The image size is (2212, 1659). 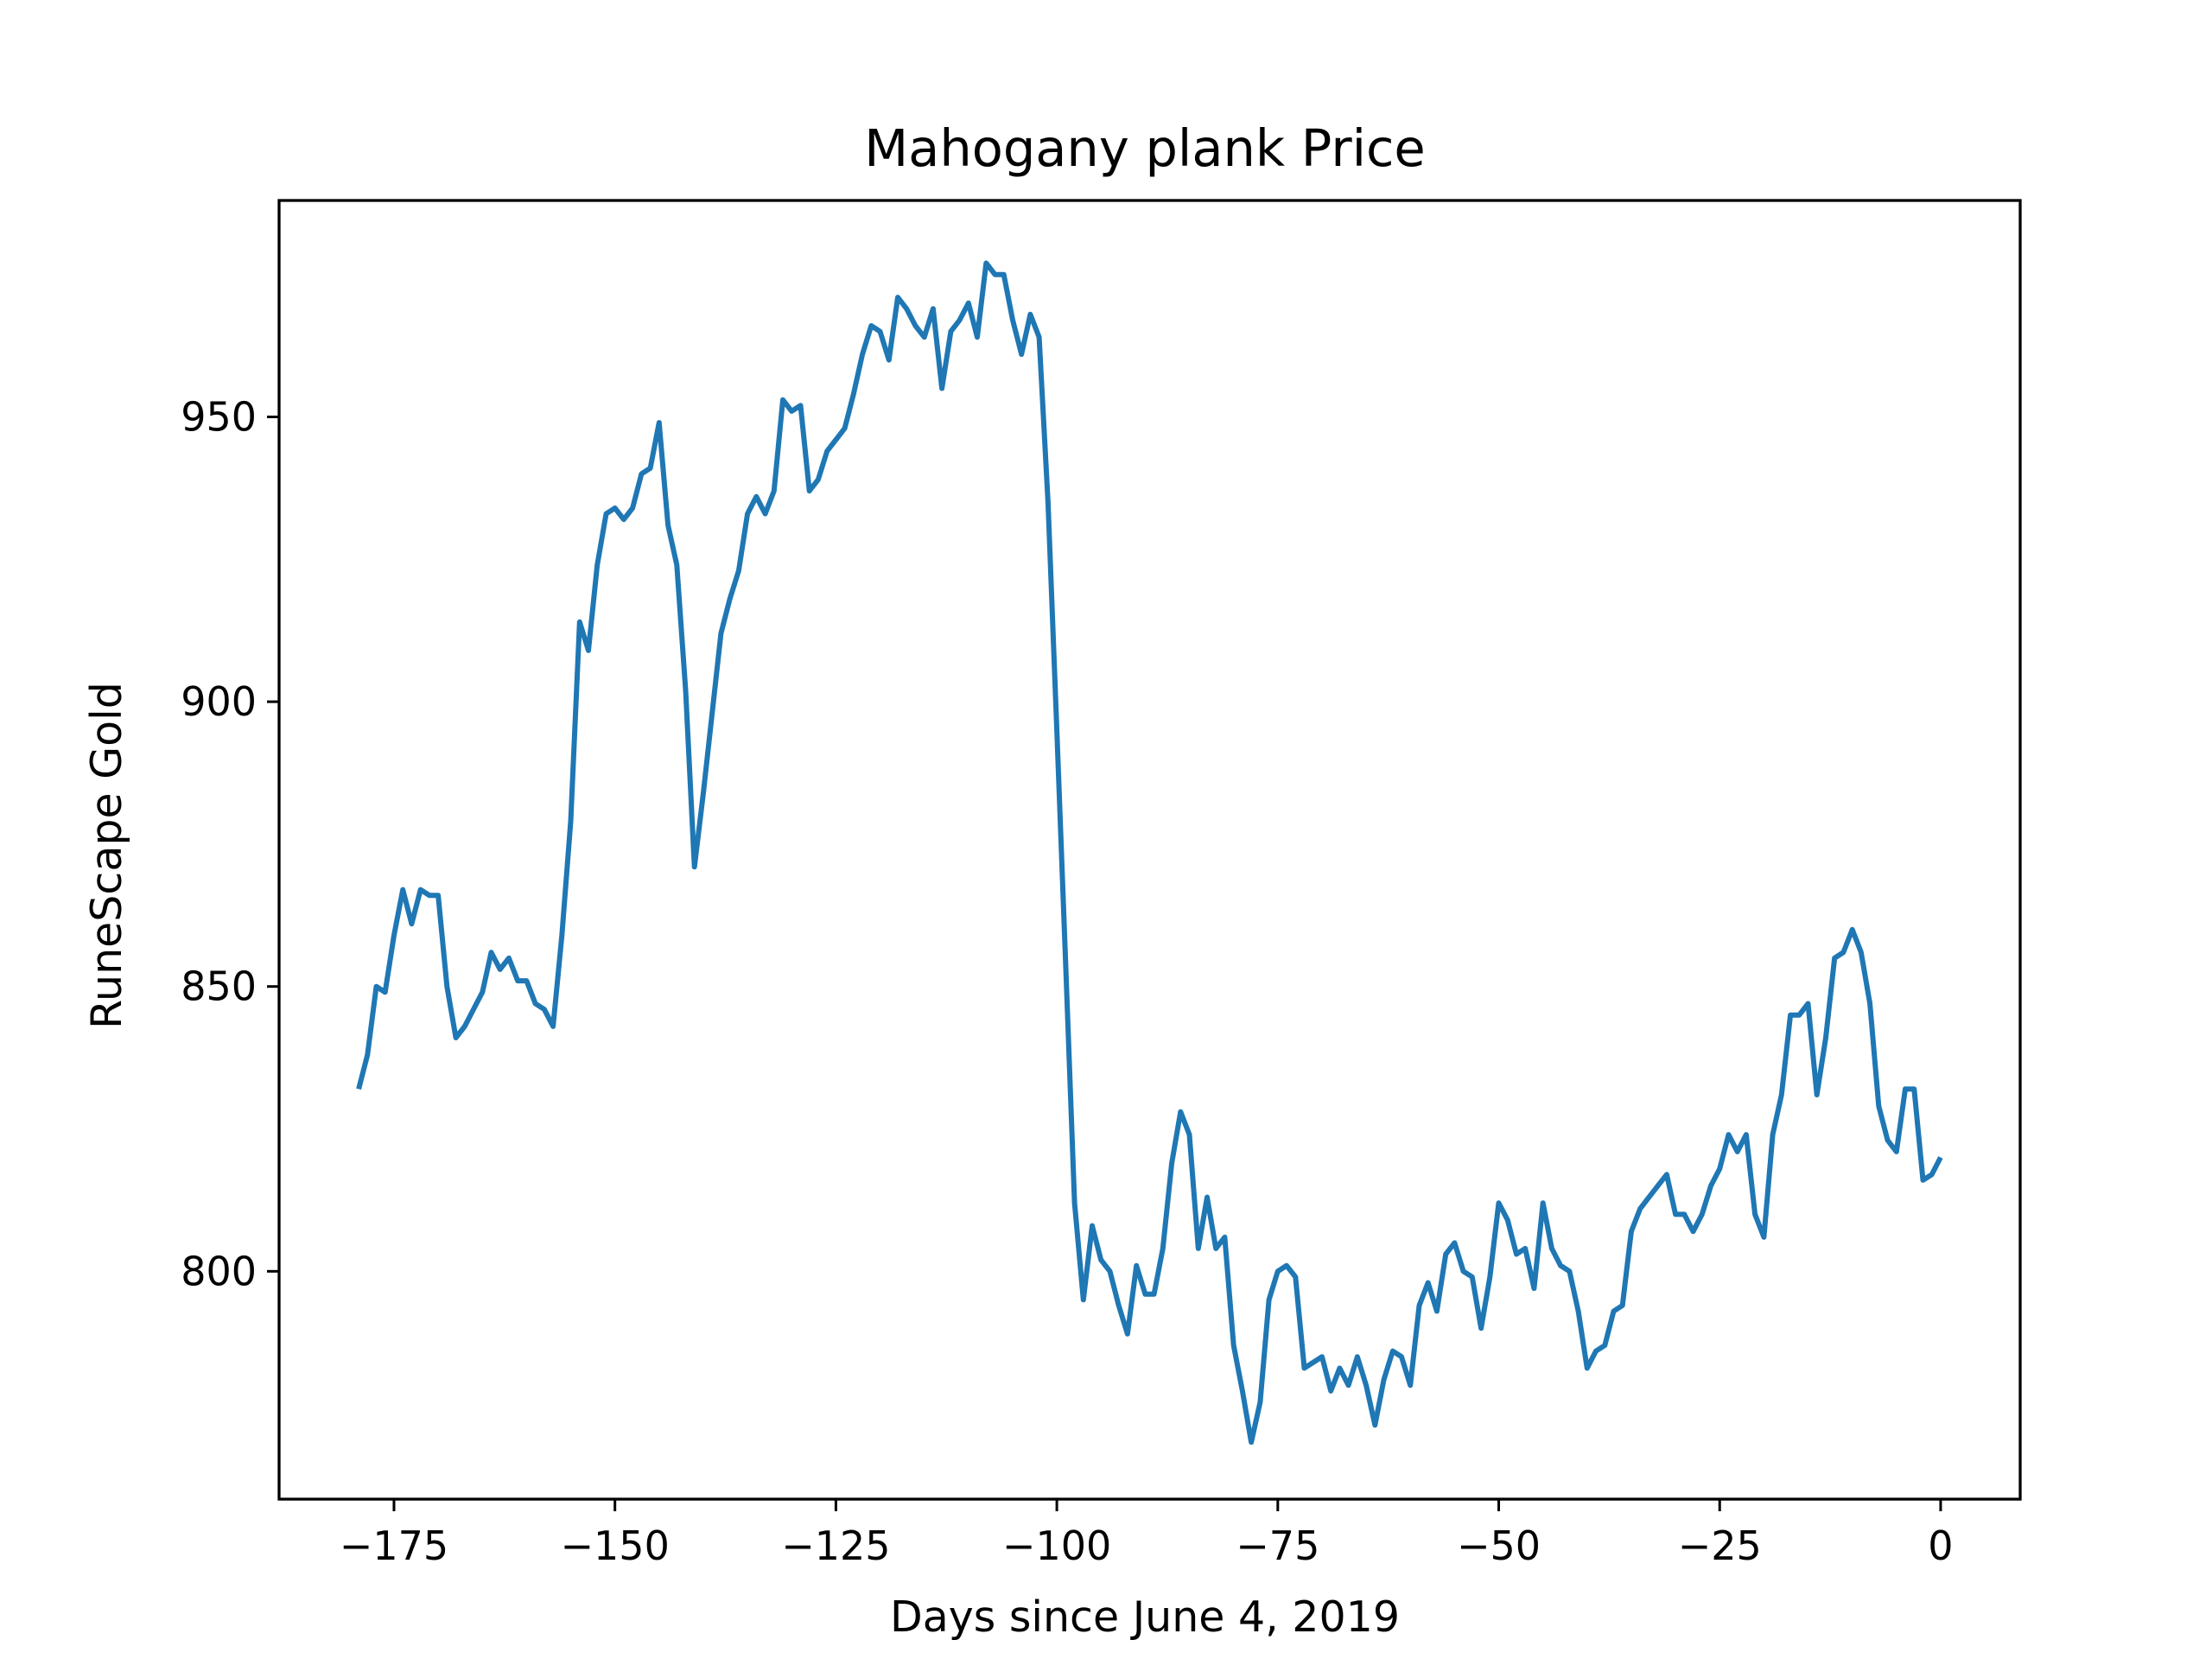 What do you see at coordinates (1499, 1545) in the screenshot?
I see `x-tick-label: −50` at bounding box center [1499, 1545].